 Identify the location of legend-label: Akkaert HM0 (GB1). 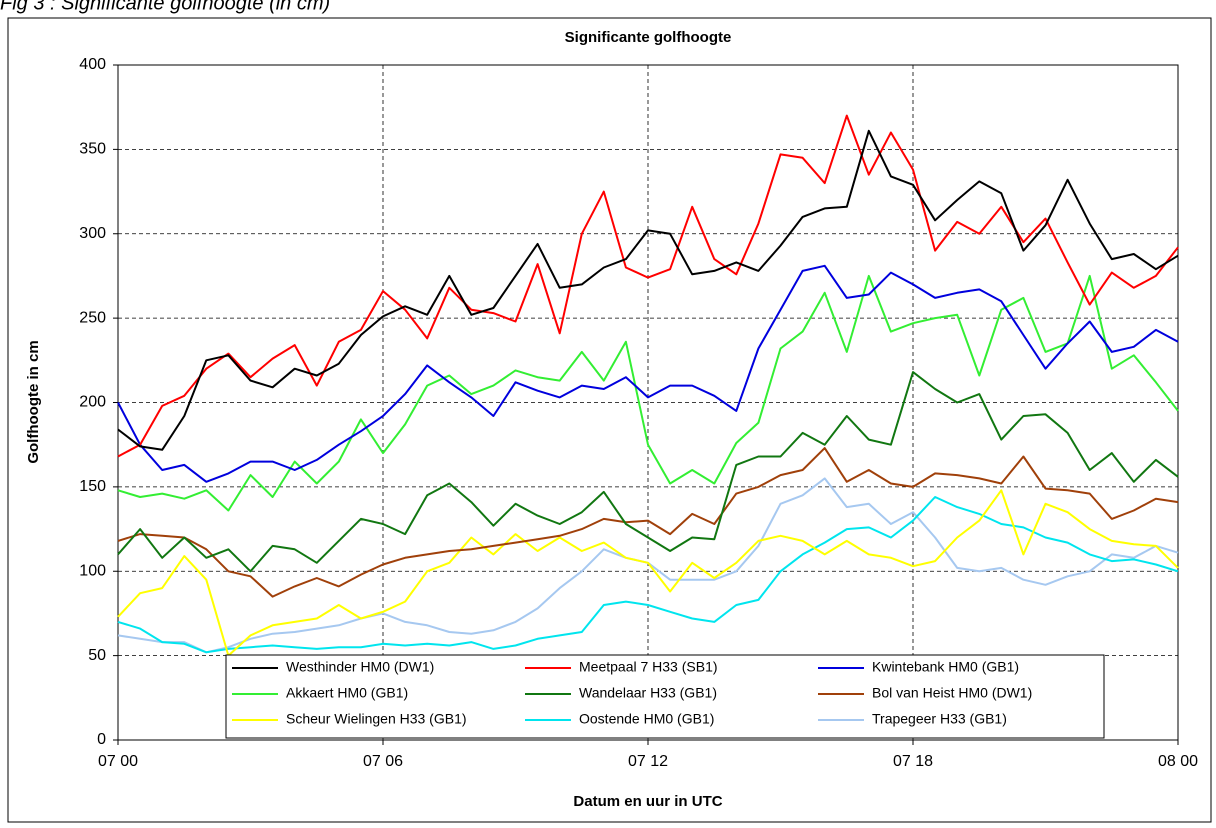
(347, 693).